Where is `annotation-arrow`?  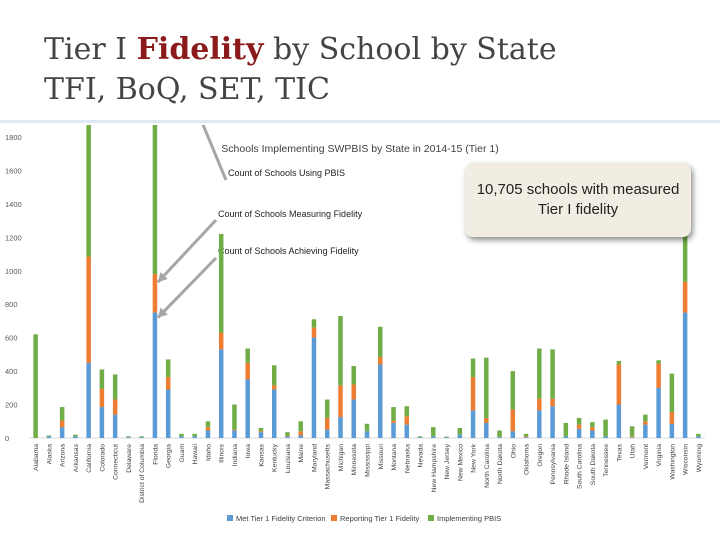 annotation-arrow is located at coordinates (187, 251).